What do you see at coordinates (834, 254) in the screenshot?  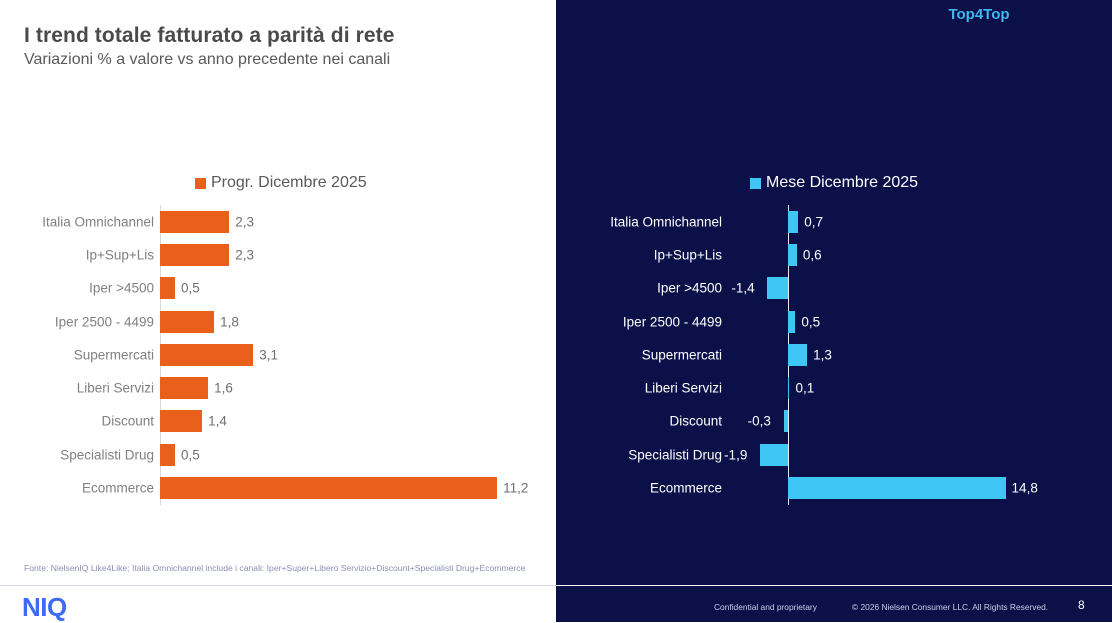 I see `chart-row: Ip+Sup+Lis 0,6` at bounding box center [834, 254].